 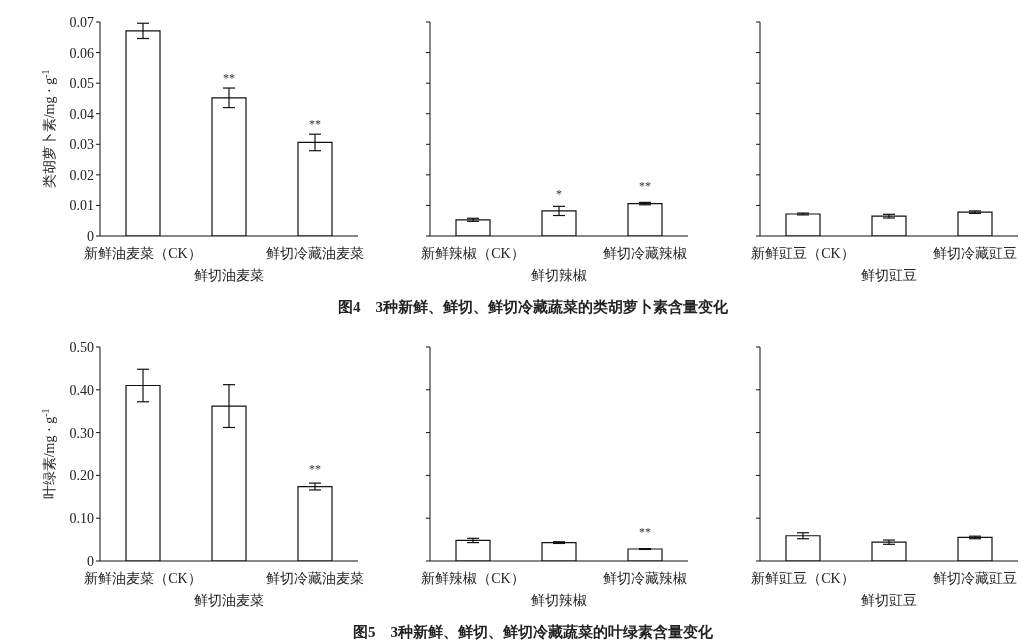 I want to click on y-tick-label: 0.05, so click(x=81, y=84).